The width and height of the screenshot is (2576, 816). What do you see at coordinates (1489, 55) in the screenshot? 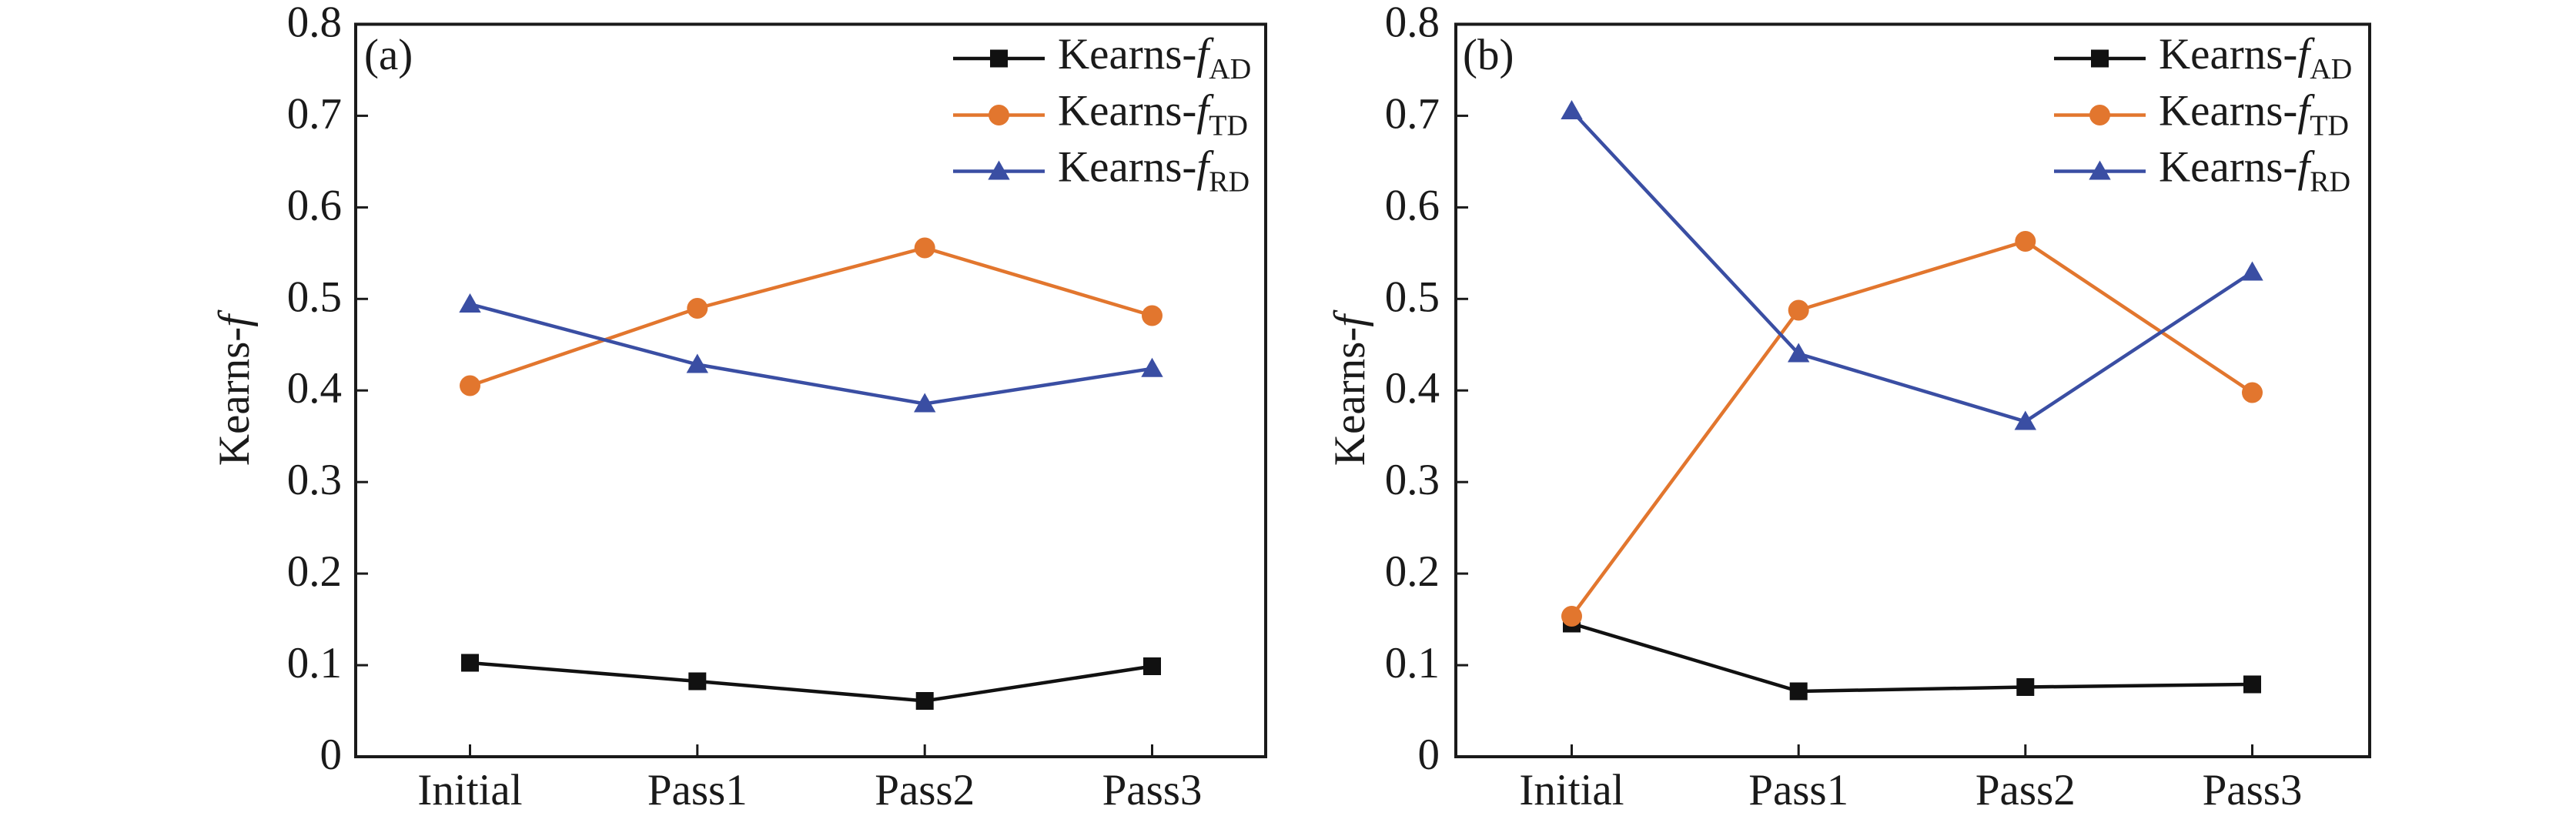
I see `svg-text: (b)` at bounding box center [1489, 55].